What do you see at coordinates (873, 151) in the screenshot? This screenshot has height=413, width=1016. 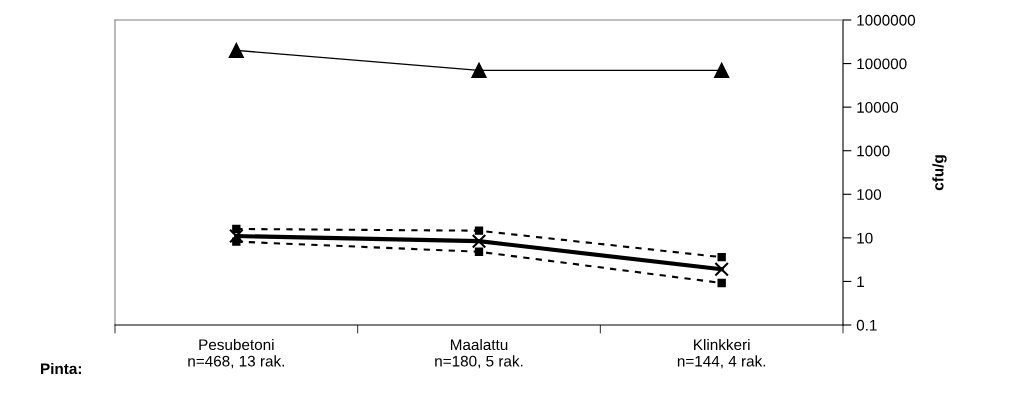 I see `y-tick-label: 1000` at bounding box center [873, 151].